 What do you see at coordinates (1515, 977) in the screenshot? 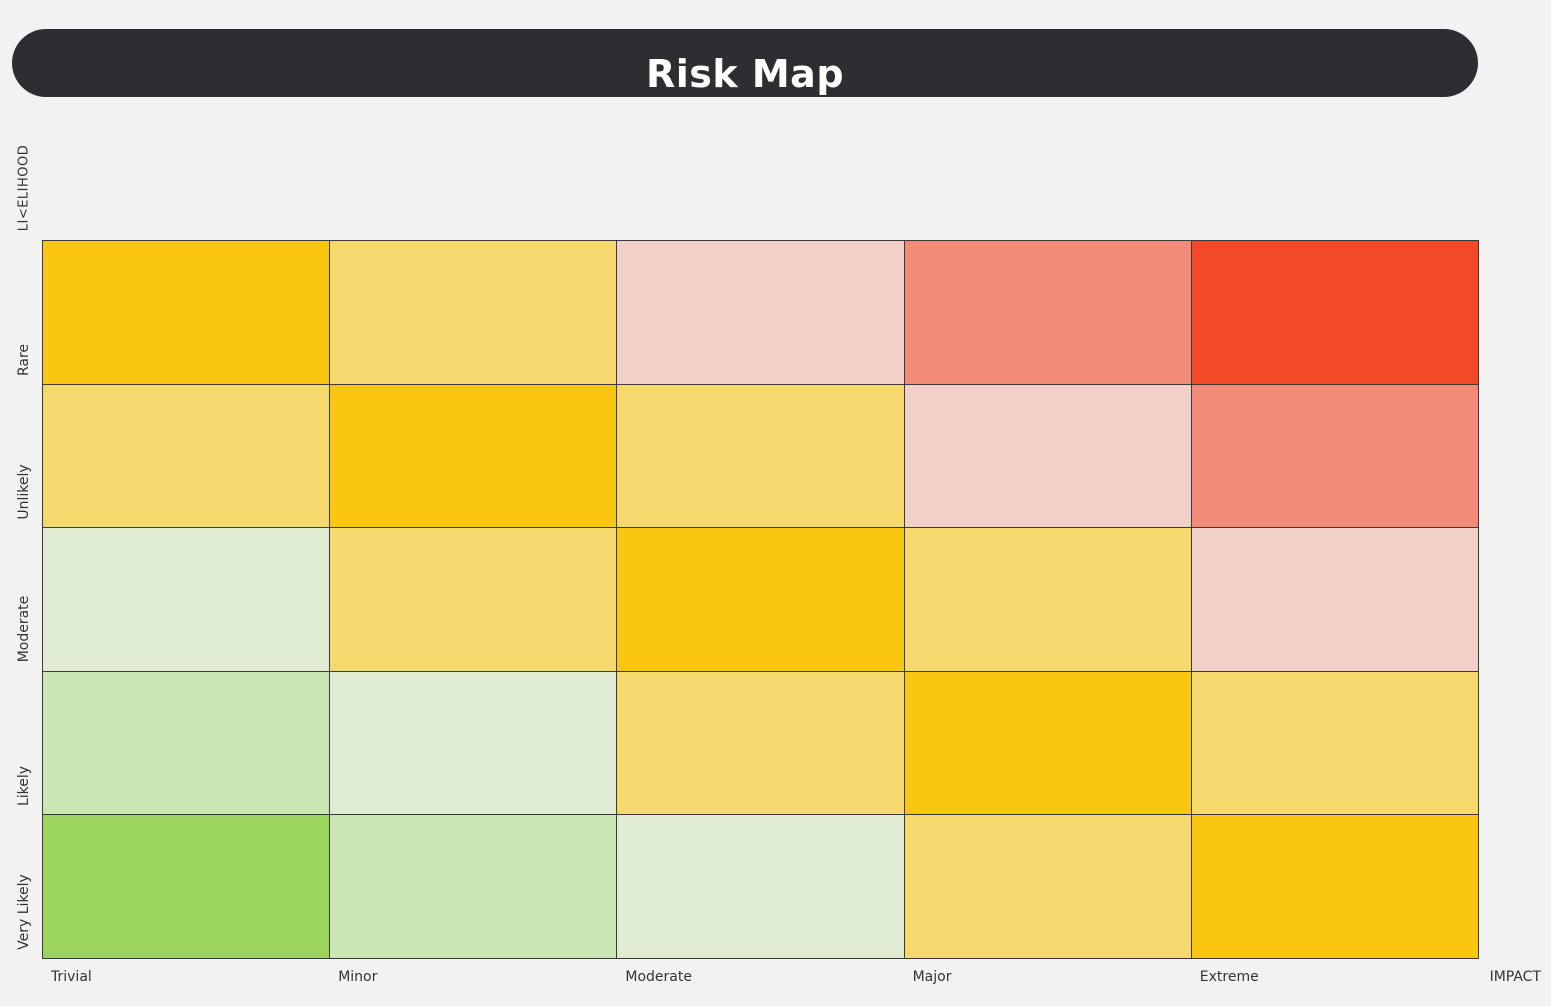
I see `x-axis-title: IMPACT` at bounding box center [1515, 977].